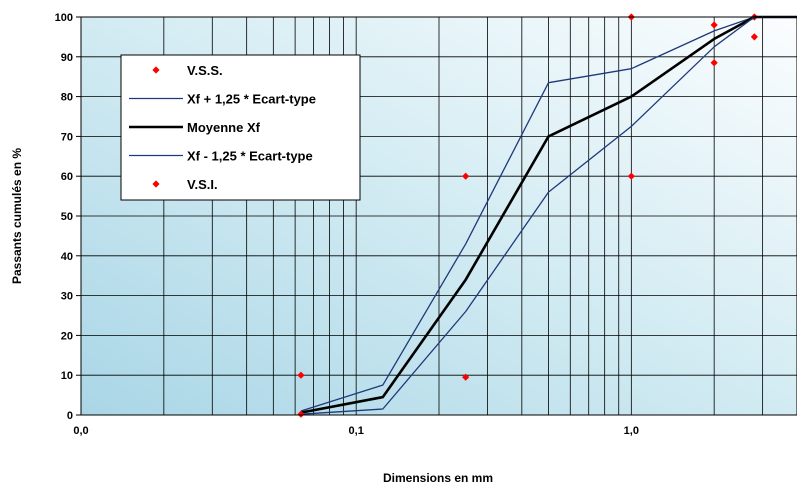  What do you see at coordinates (67, 297) in the screenshot?
I see `y-tick-label: 30` at bounding box center [67, 297].